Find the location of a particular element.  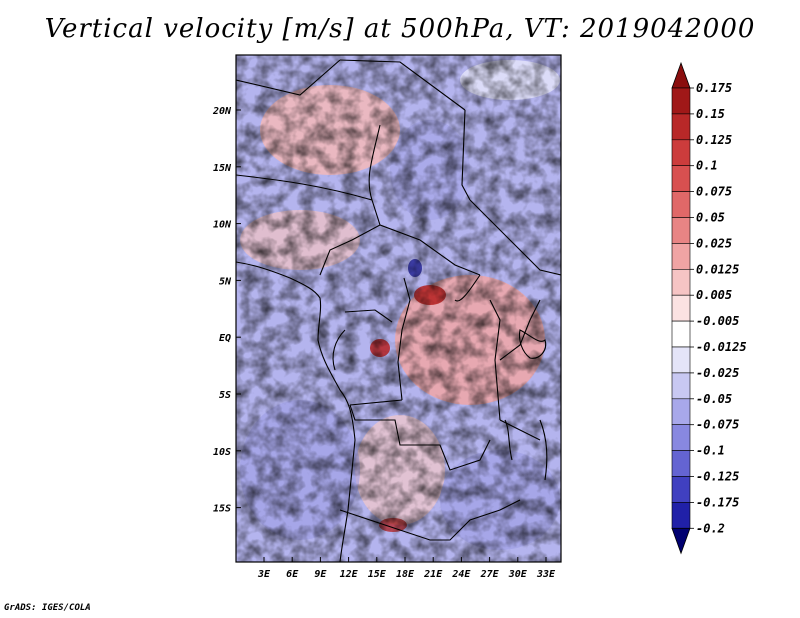

lon-label: 6E is located at coordinates (292, 574).